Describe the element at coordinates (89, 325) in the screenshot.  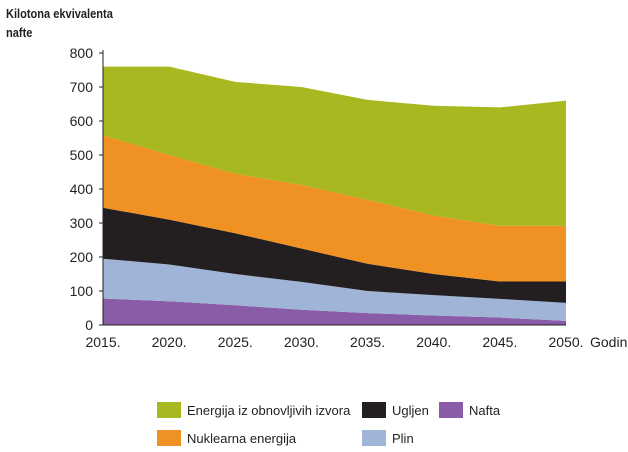
I see `y-tick-label: 0` at that location.